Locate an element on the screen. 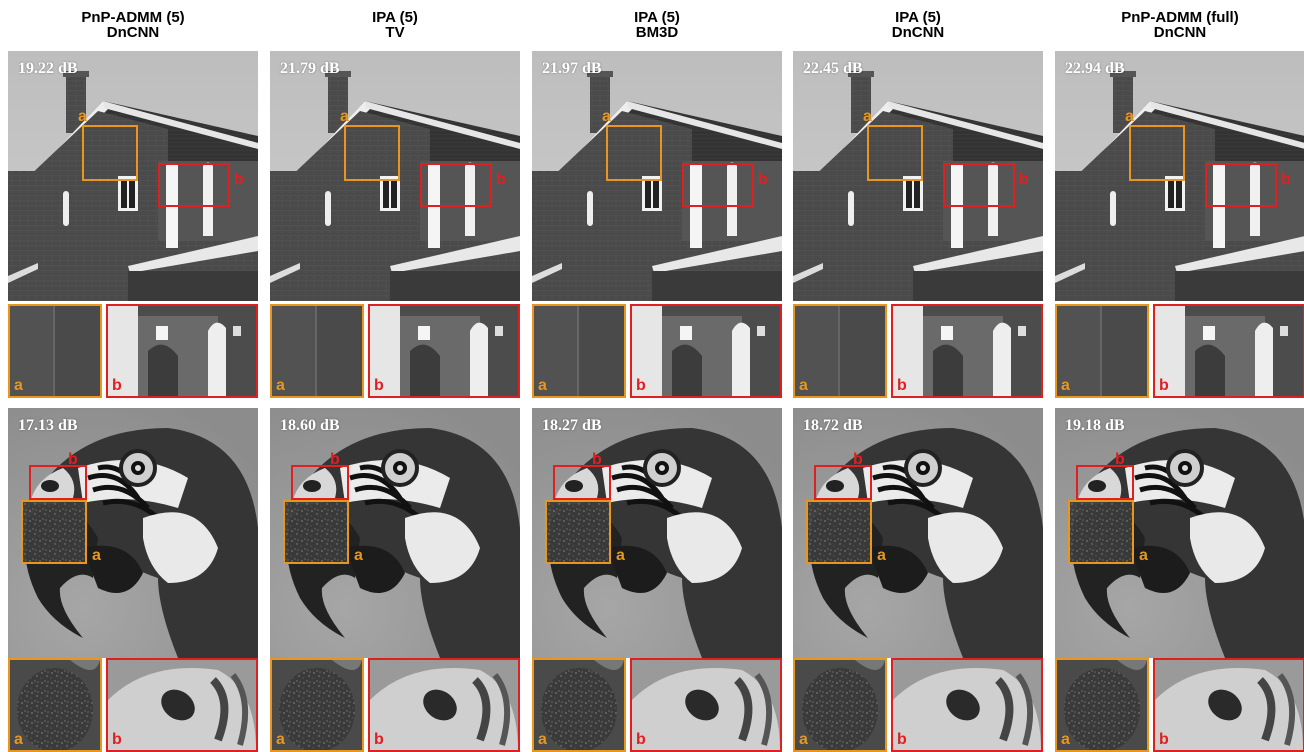 This screenshot has width=1304, height=752. column-title: PnP-ADMM (5) DnCNN is located at coordinates (133, 25).